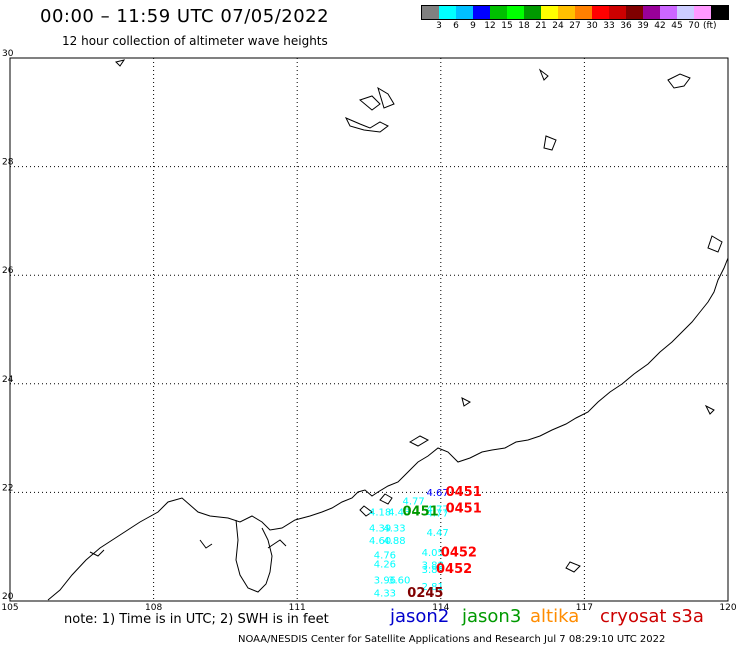  I want to click on color-scale-label: 42, so click(660, 26).